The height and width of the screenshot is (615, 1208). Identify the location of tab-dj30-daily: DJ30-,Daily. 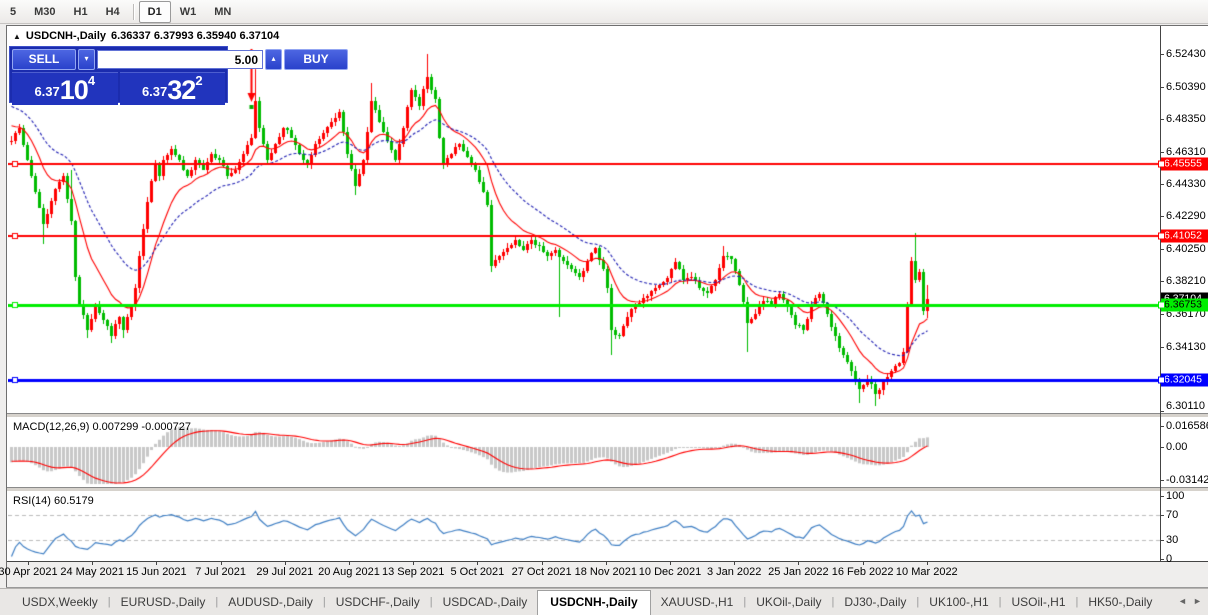
(875, 602).